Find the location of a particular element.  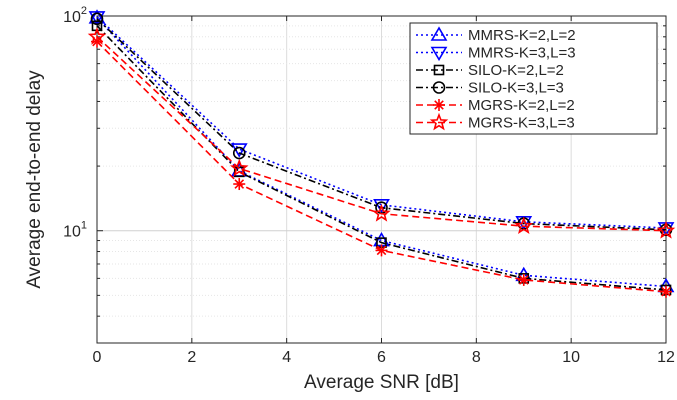

legend-entry: SILO-K=3,L=3 is located at coordinates (490, 88).